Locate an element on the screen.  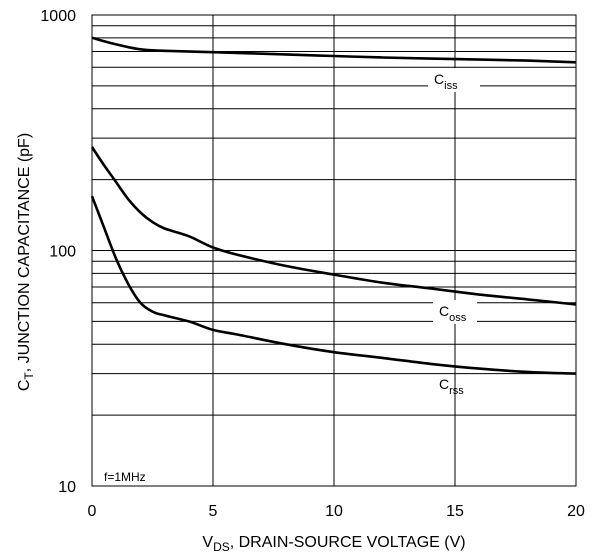
label-coss: Coss is located at coordinates (455, 312).